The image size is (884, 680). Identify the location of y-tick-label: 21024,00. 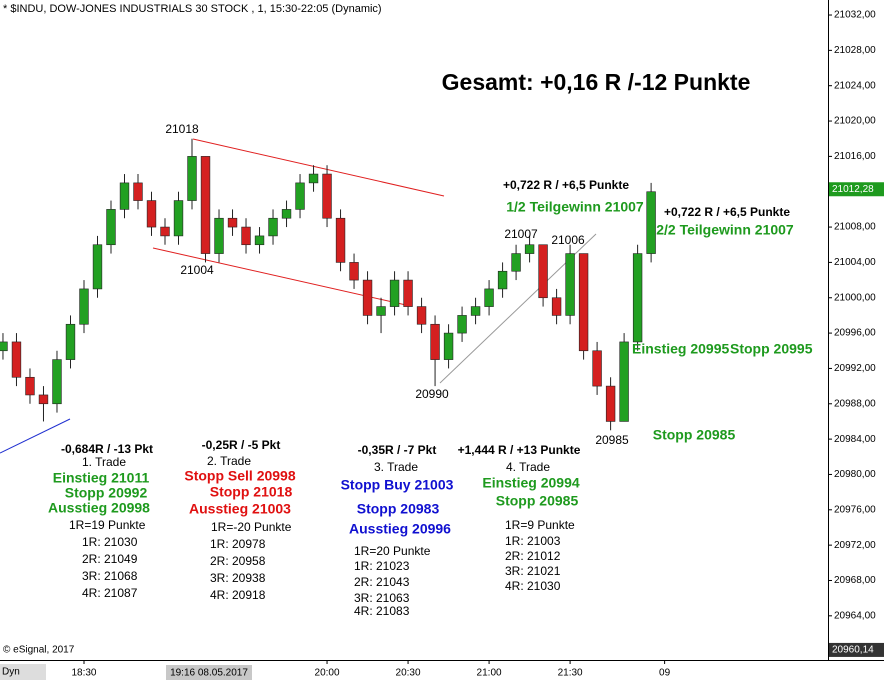
(855, 85).